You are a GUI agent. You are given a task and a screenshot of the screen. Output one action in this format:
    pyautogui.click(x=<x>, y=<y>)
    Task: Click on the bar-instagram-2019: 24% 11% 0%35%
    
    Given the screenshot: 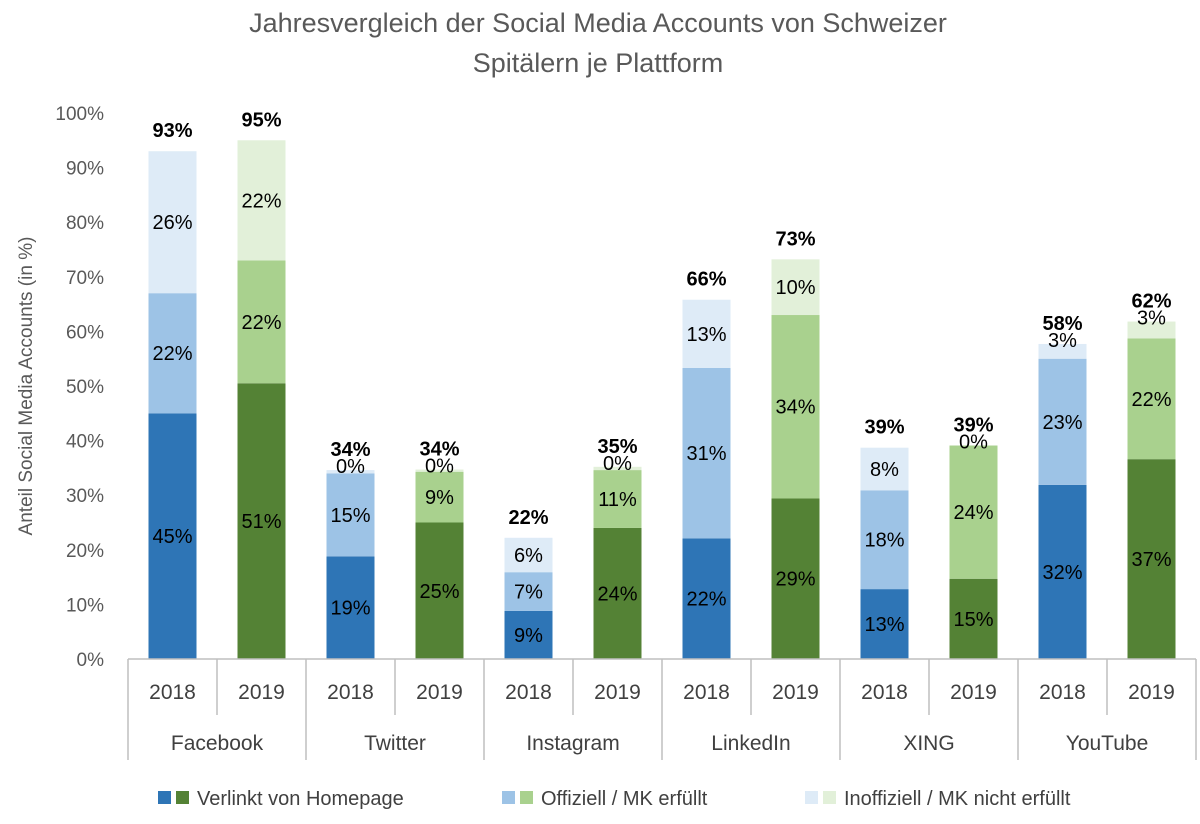 What is the action you would take?
    pyautogui.click(x=617, y=547)
    